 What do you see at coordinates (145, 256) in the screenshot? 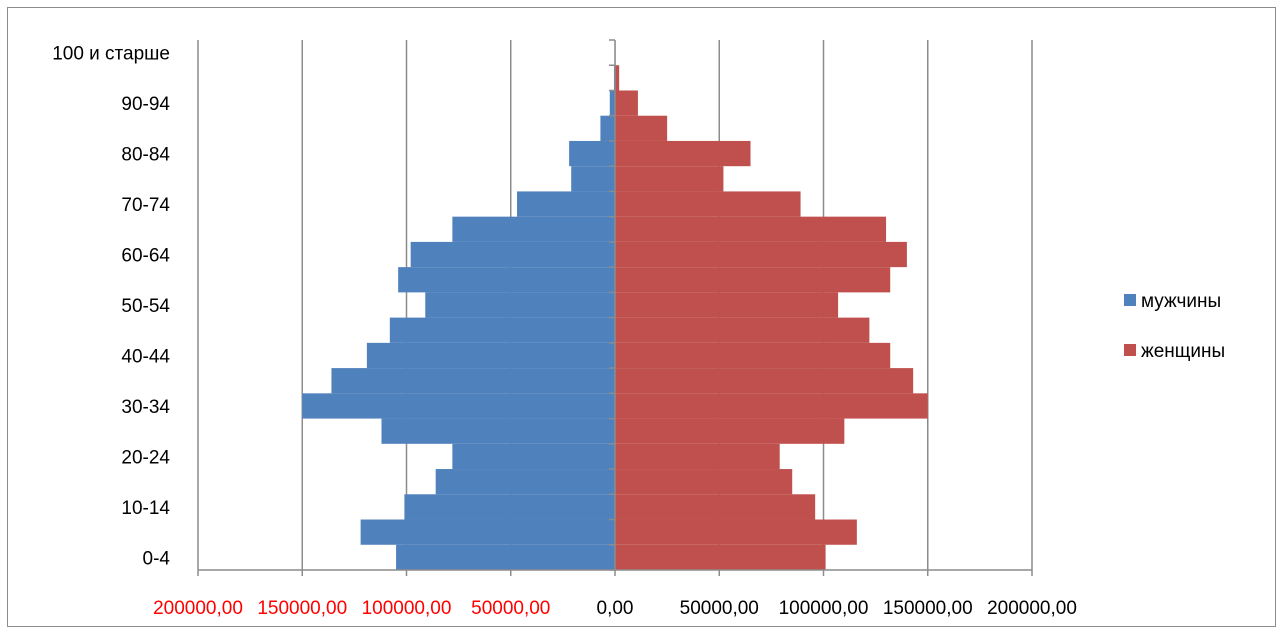
I see `y-tick-label-60-64: 60-64` at bounding box center [145, 256].